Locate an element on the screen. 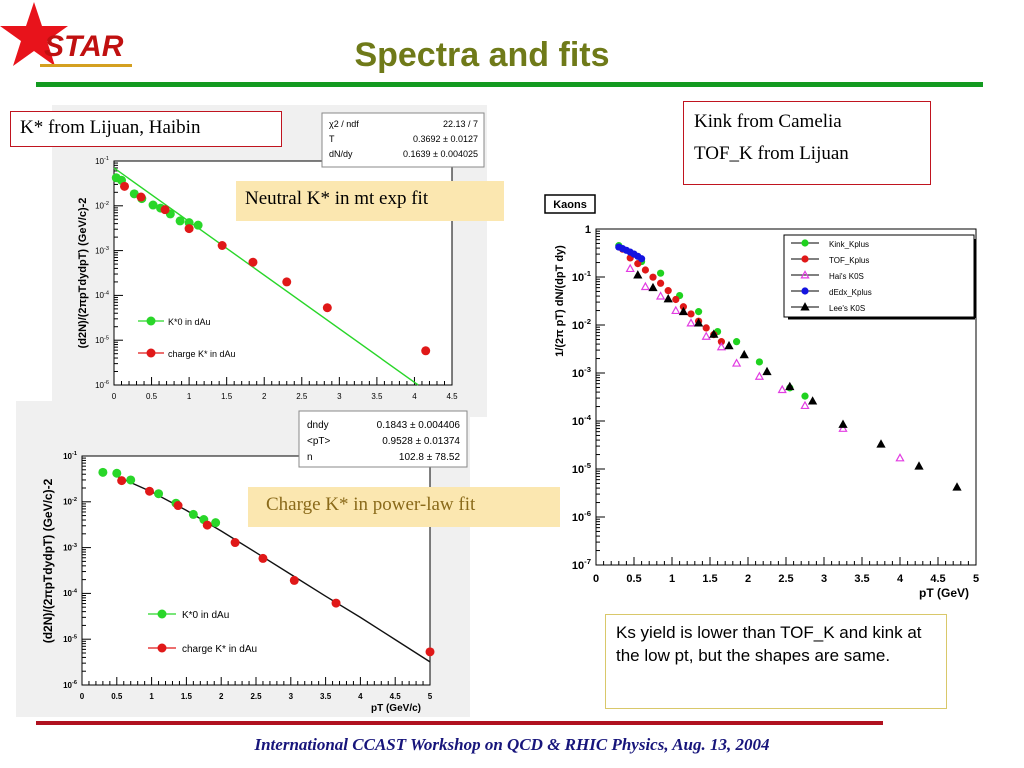 This screenshot has width=1024, height=768. chart-3-ytick-label: 10⁻⁴ is located at coordinates (582, 420).